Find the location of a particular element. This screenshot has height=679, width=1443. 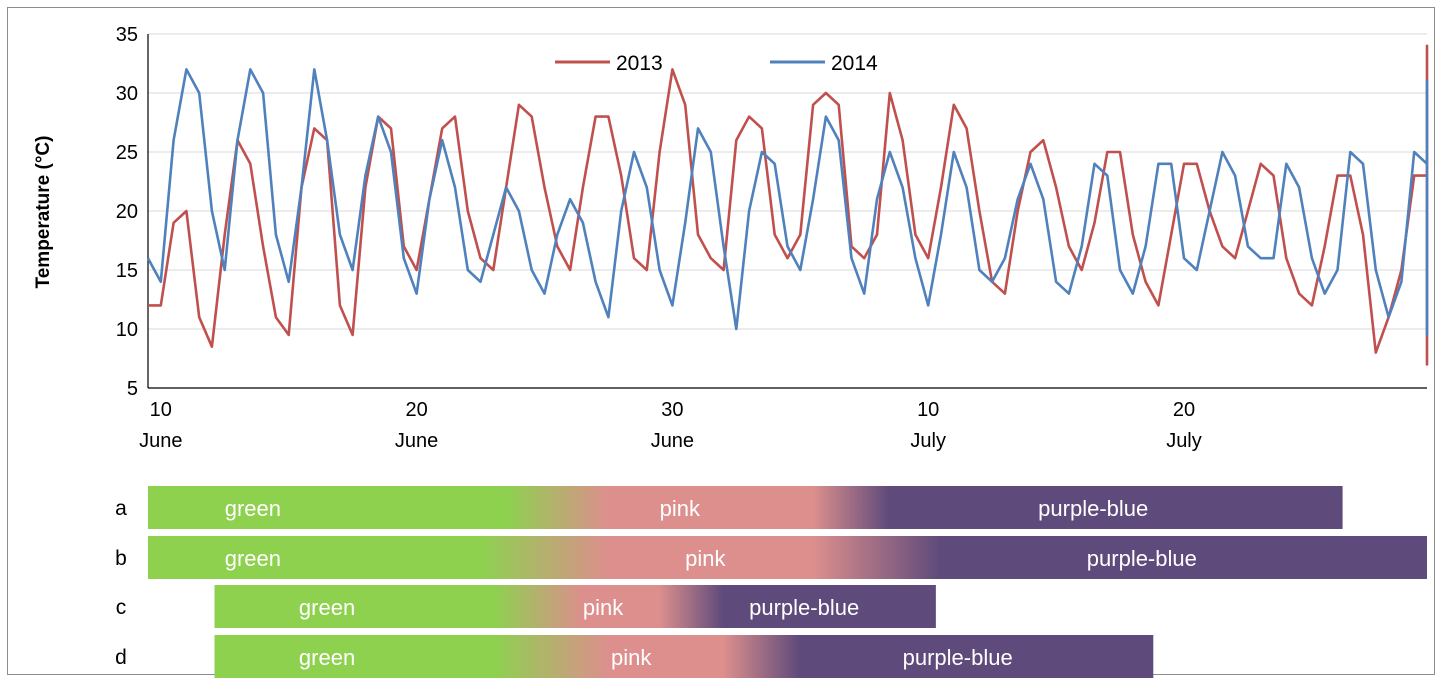

y-tick-label: 5 is located at coordinates (132, 389).